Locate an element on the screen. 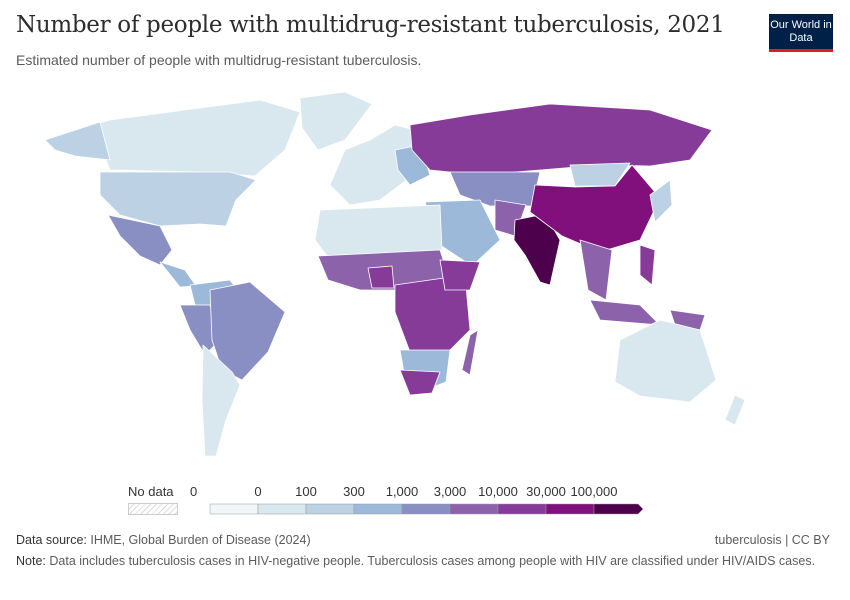 This screenshot has width=850, height=600. legend-color-scale: 0 0 100 300 1,000 3,000 10,000 30,000 100,000 is located at coordinates (417, 499).